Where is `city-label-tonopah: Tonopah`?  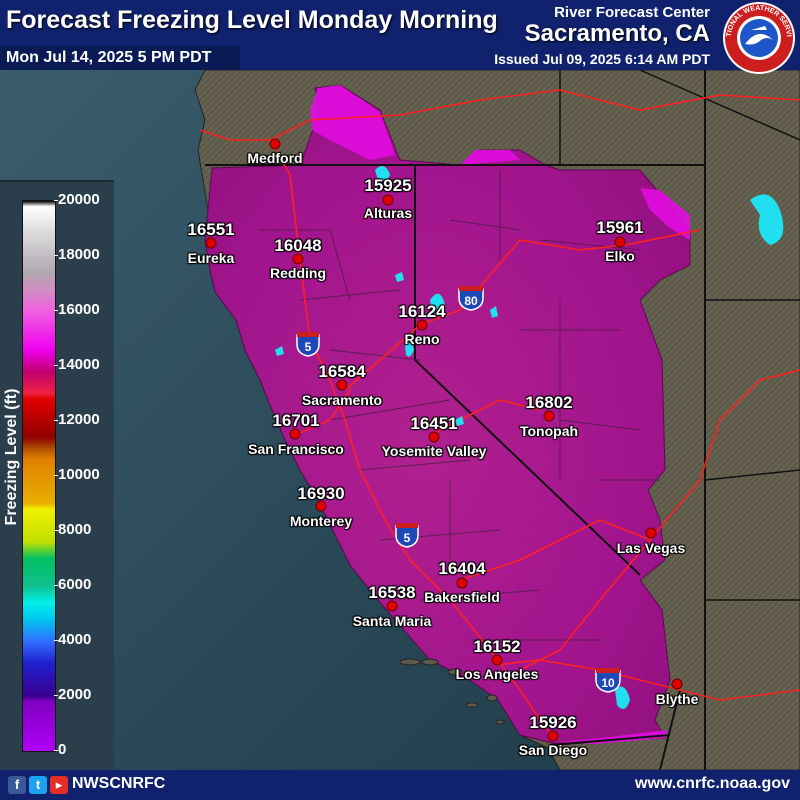 city-label-tonopah: Tonopah is located at coordinates (549, 431).